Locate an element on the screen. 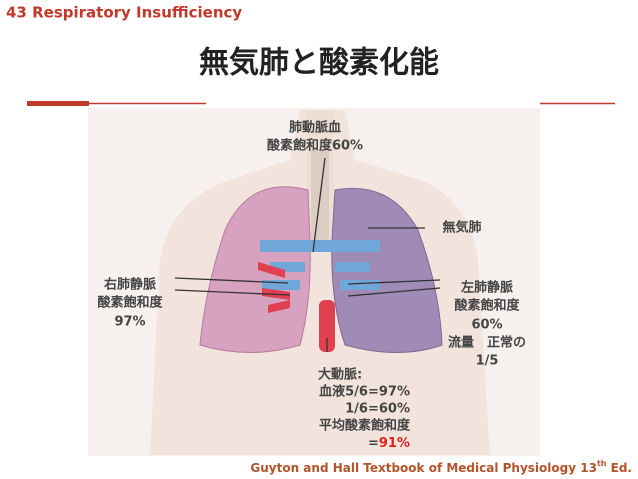  label: 左肺静脈 is located at coordinates (487, 288).